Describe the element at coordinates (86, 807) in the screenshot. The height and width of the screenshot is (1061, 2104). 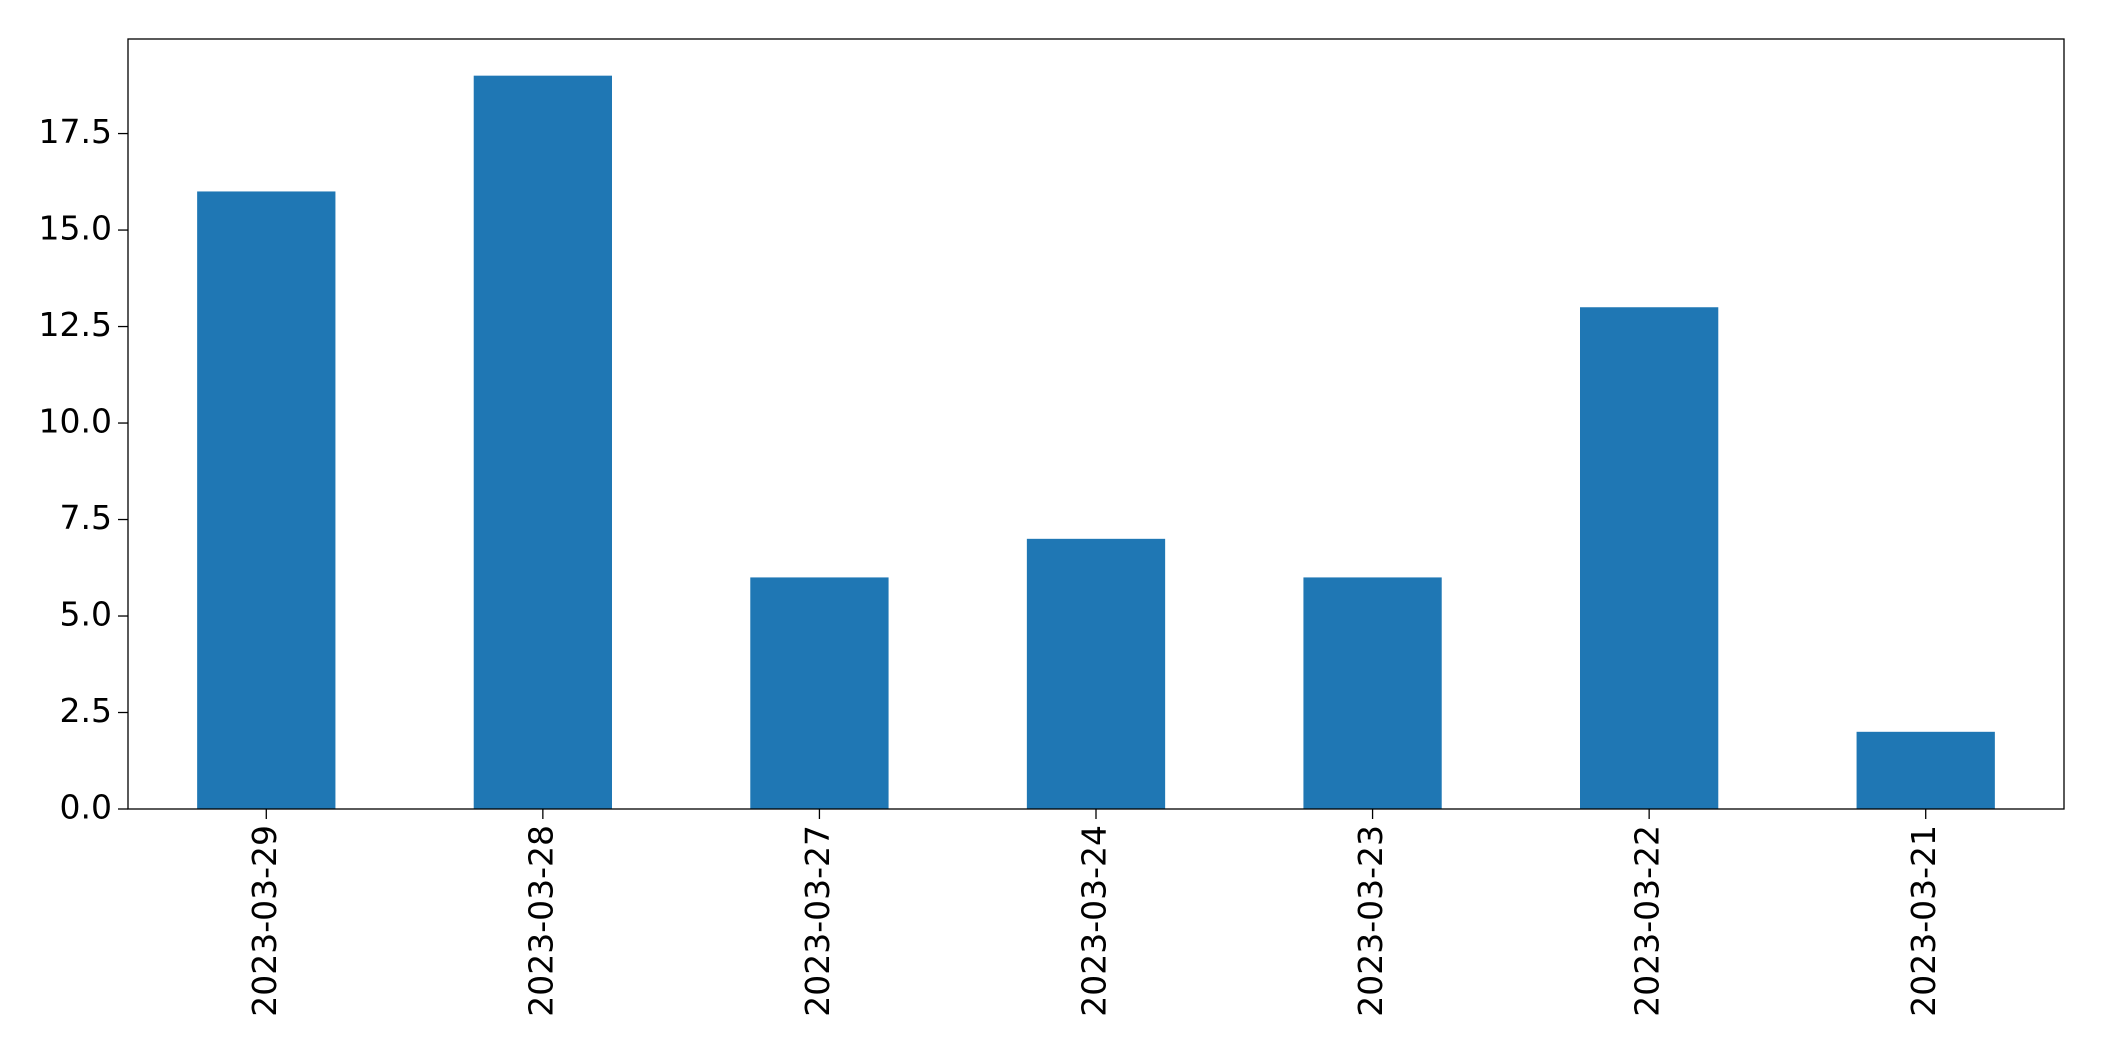
I see `y-tick-label: 0.0` at that location.